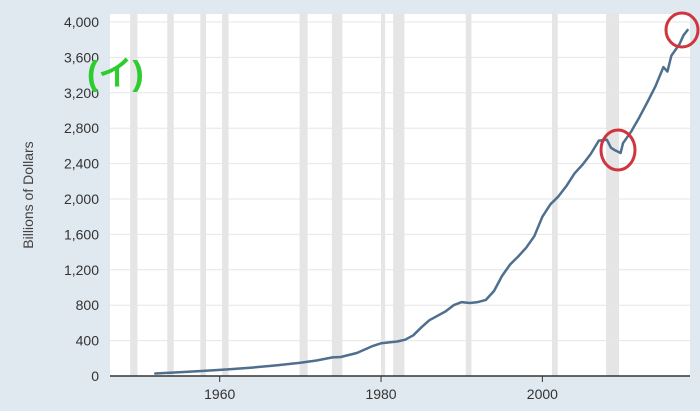 The image size is (700, 411). I want to click on x-axis-ticks: 1960 1980 2000, so click(381, 389).